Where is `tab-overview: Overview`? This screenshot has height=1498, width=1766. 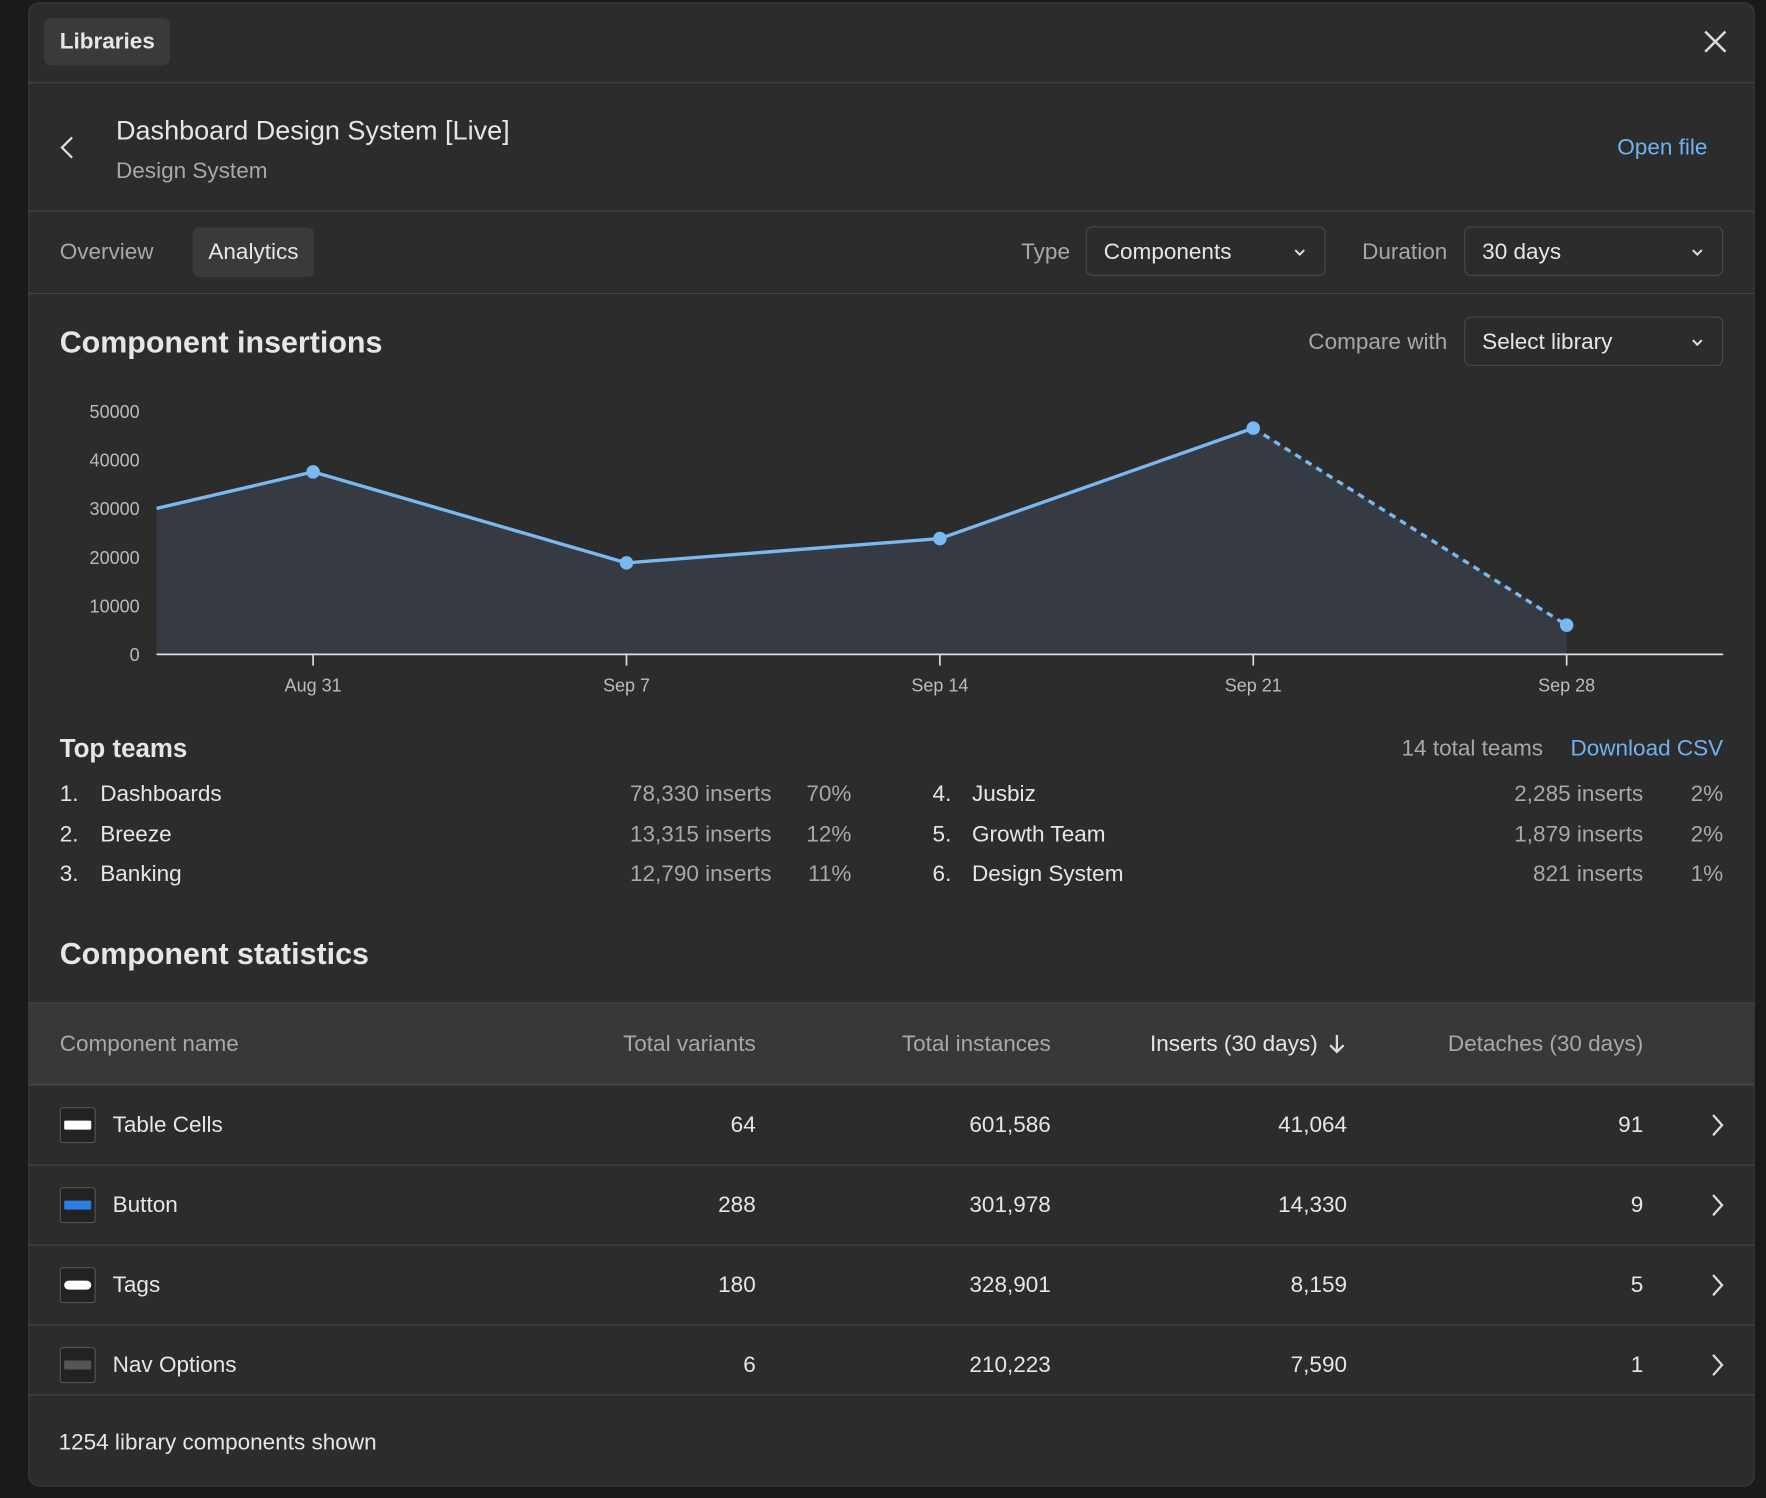
tab-overview: Overview is located at coordinates (106, 252).